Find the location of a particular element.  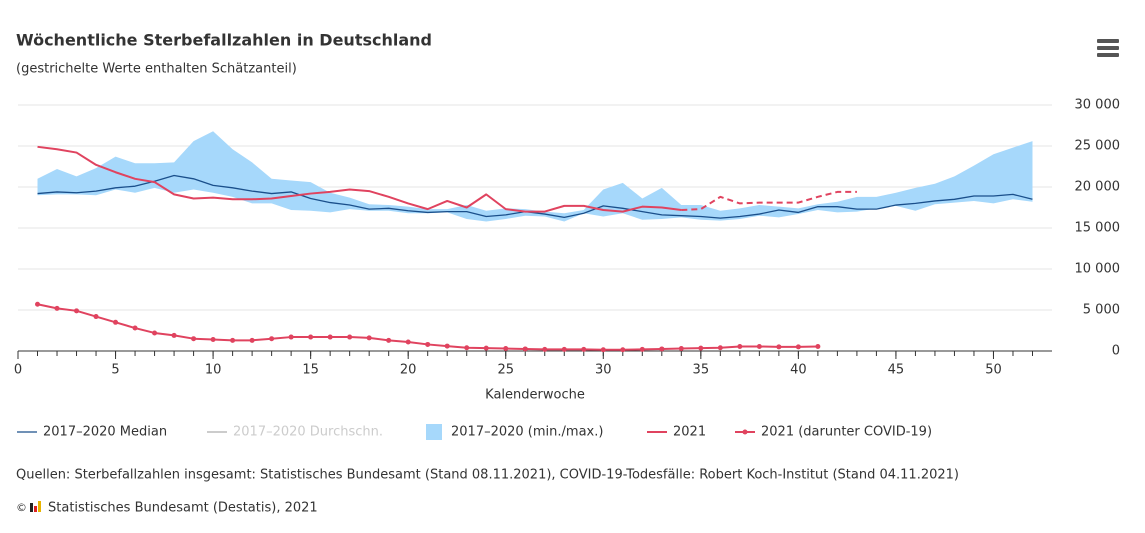

legend-label: 2017–2020 (min./max.) is located at coordinates (527, 432).